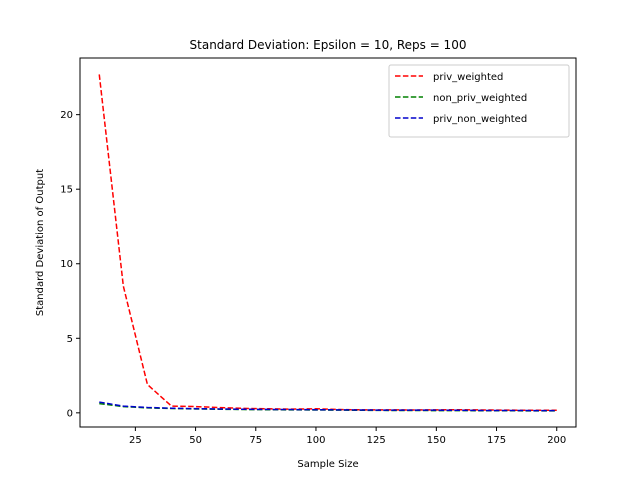  What do you see at coordinates (255, 440) in the screenshot?
I see `x-tick-label: 75` at bounding box center [255, 440].